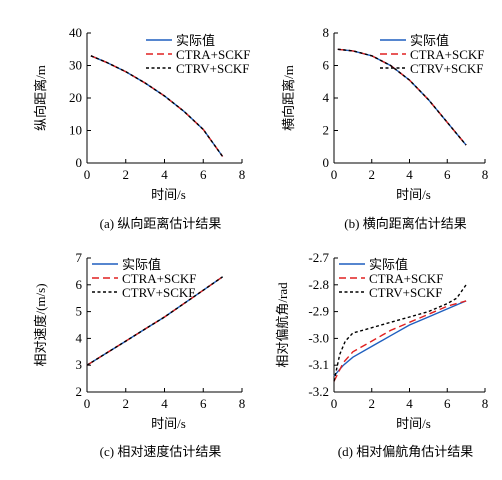 This screenshot has height=480, width=502. Describe the element at coordinates (79, 311) in the screenshot. I see `y-tick-label: 5` at that location.